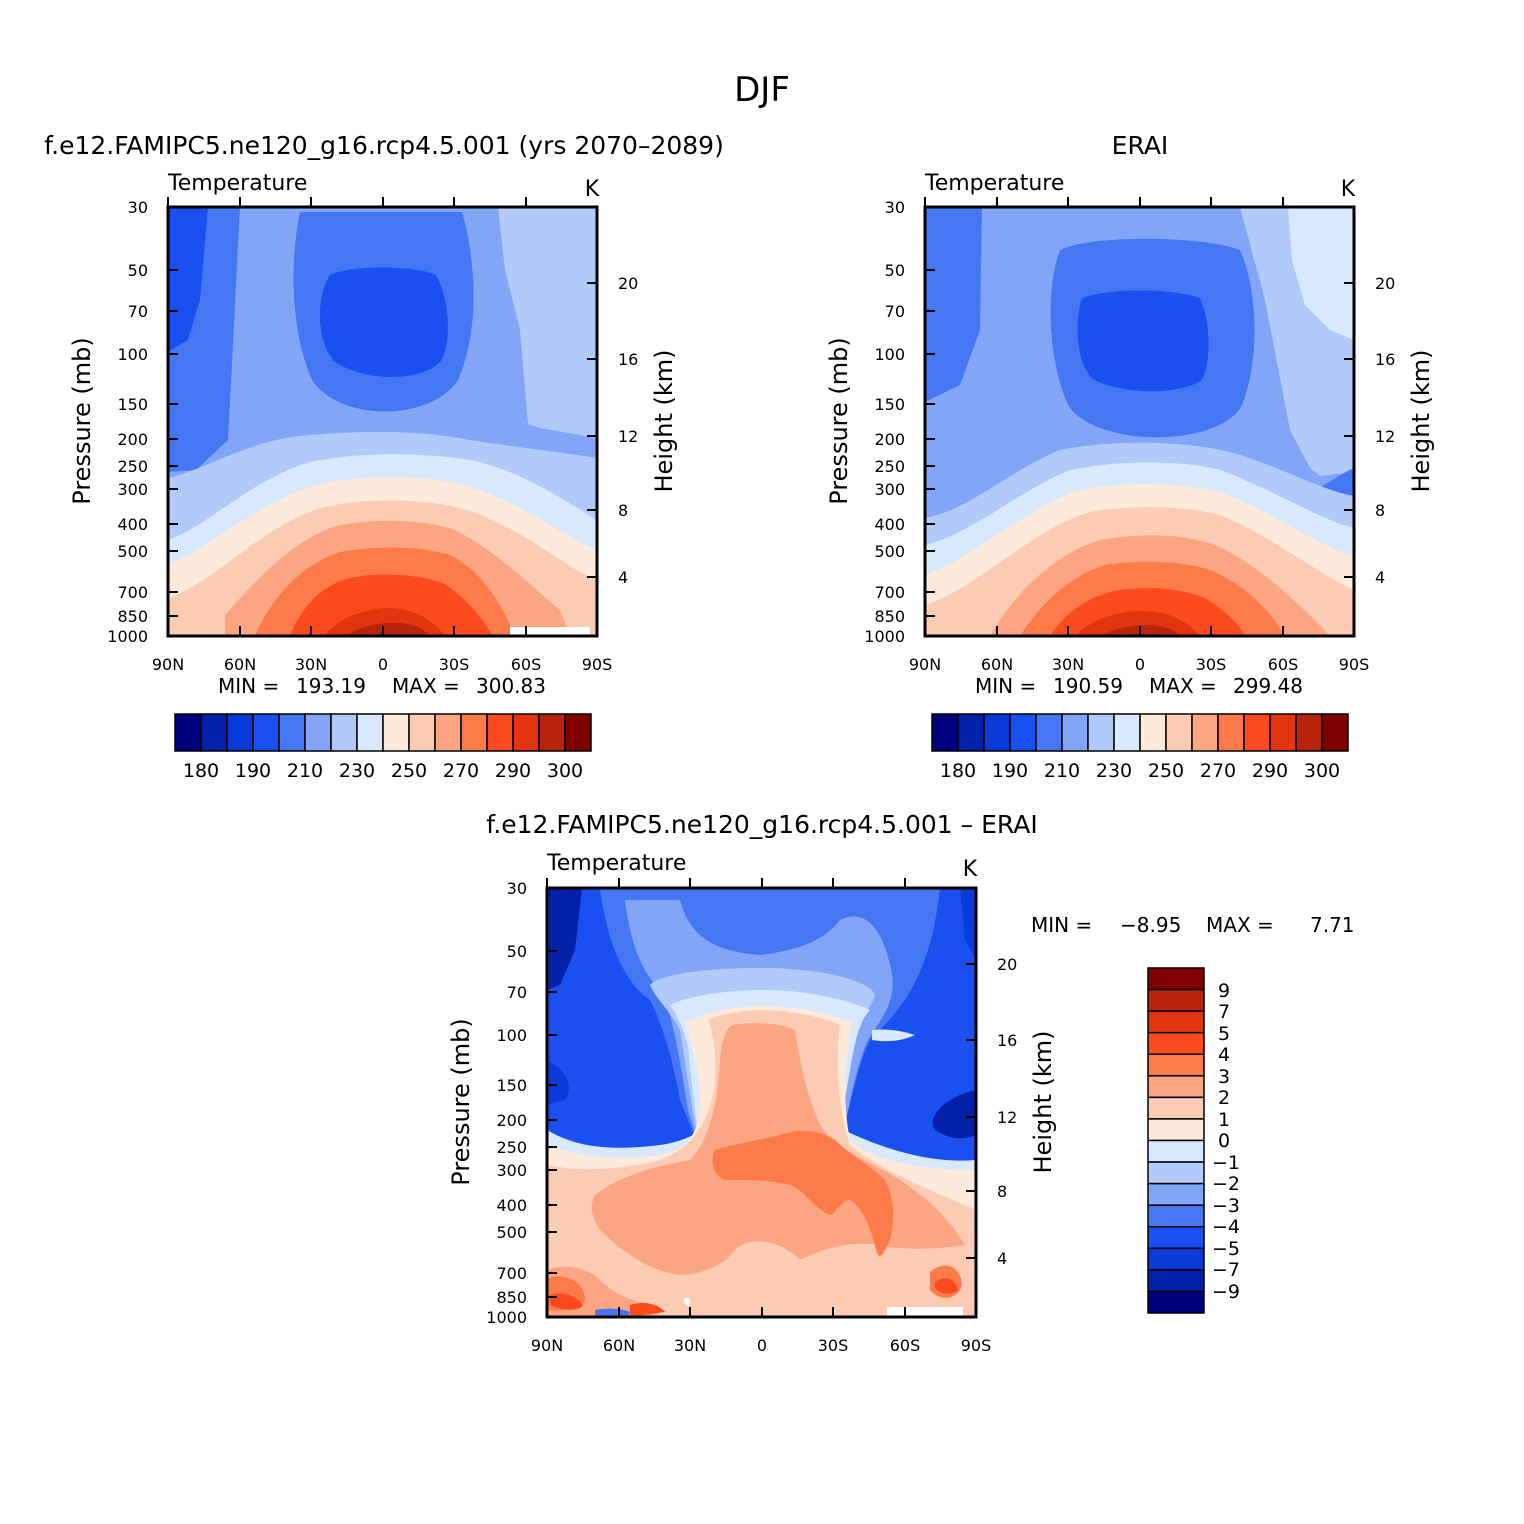 This screenshot has width=1524, height=1524. Describe the element at coordinates (1224, 1055) in the screenshot. I see `colorbar-tick-label: 4` at that location.